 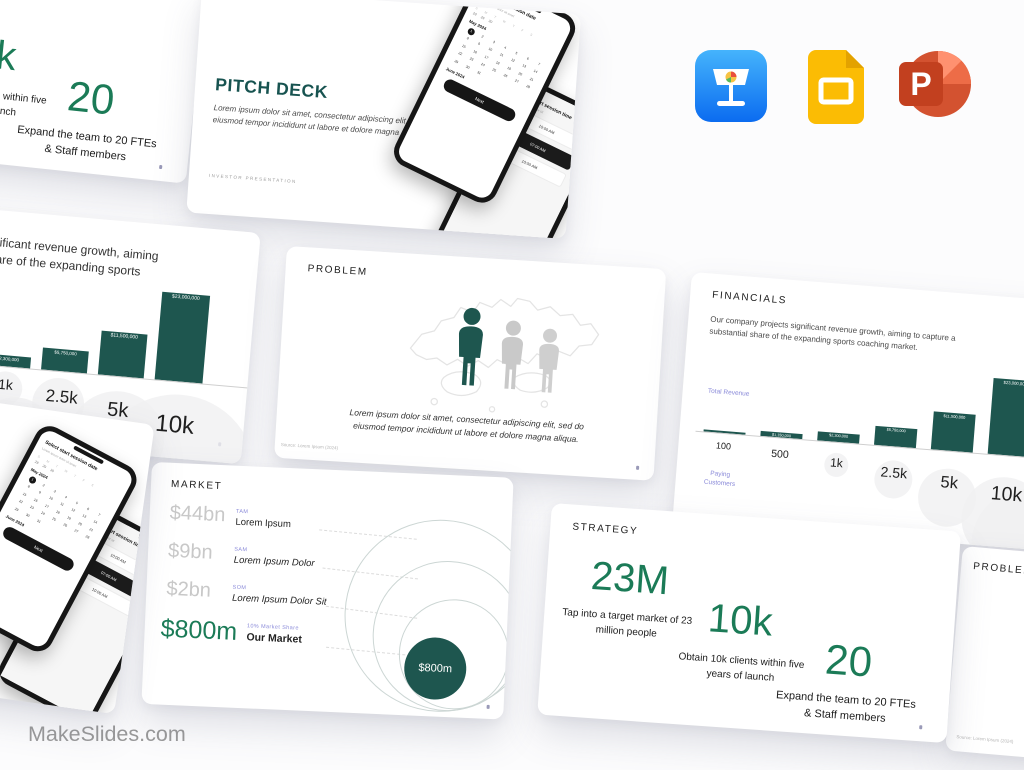 I want to click on market-label: Lorem Ipsum Dolor Sit, so click(x=279, y=600).